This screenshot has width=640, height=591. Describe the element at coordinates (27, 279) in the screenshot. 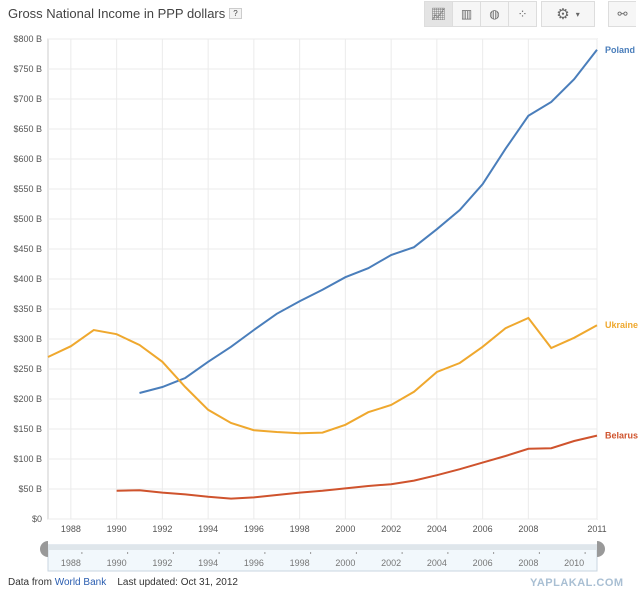

I see `y-tick-label: $400 B` at that location.